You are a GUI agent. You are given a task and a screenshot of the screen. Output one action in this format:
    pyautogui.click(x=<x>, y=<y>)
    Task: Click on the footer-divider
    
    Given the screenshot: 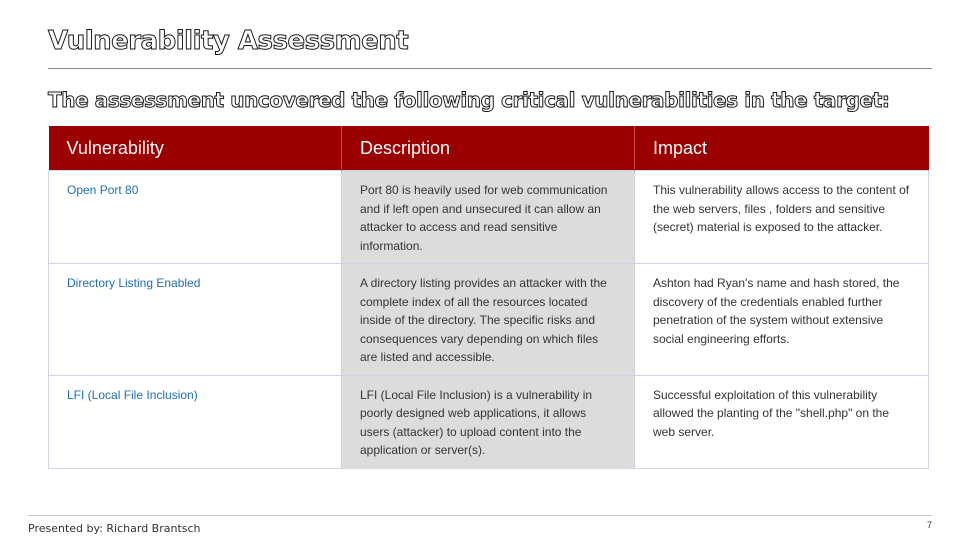 What is the action you would take?
    pyautogui.click(x=480, y=515)
    